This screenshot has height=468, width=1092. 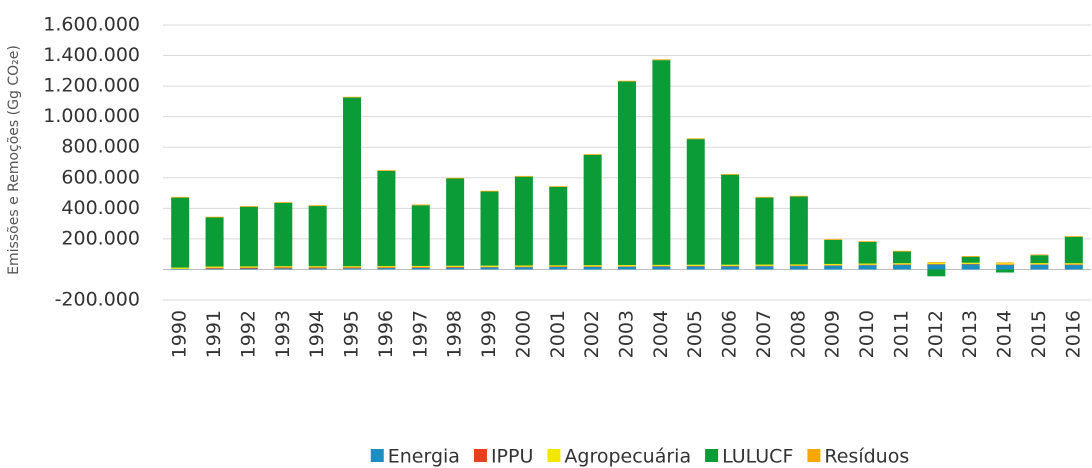 What do you see at coordinates (867, 334) in the screenshot?
I see `x-tick-label: 2010` at bounding box center [867, 334].